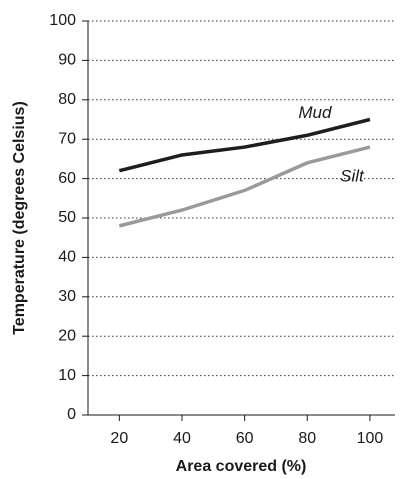 This screenshot has height=479, width=400. I want to click on y-tick-label: 10, so click(67, 375).